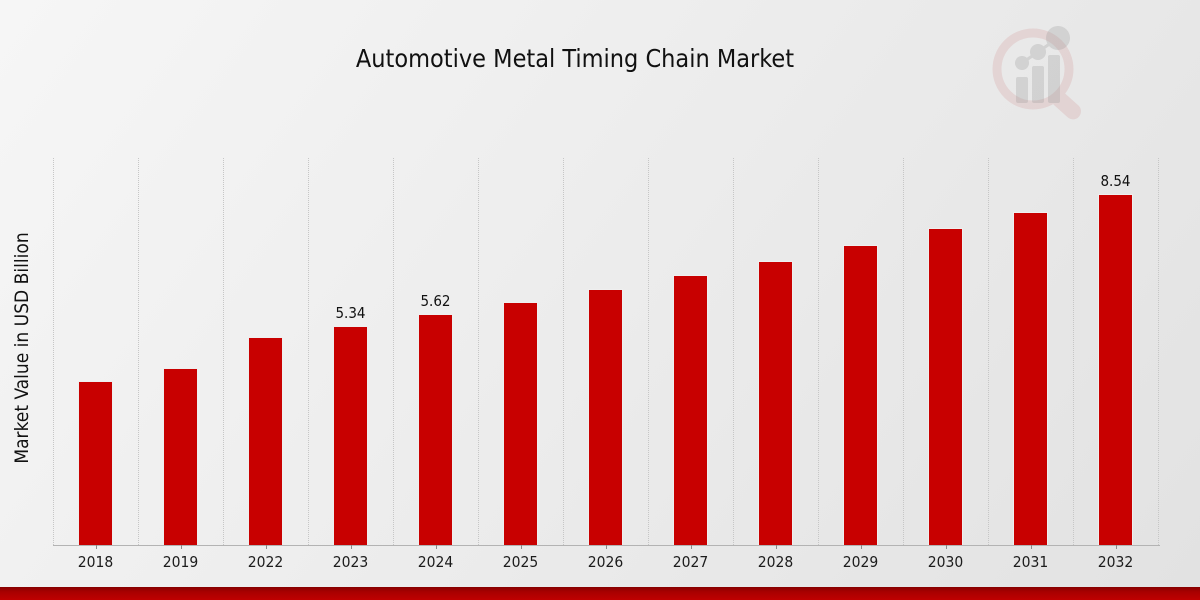 The image size is (1200, 600). I want to click on data-label-2032: 8.54, so click(1115, 181).